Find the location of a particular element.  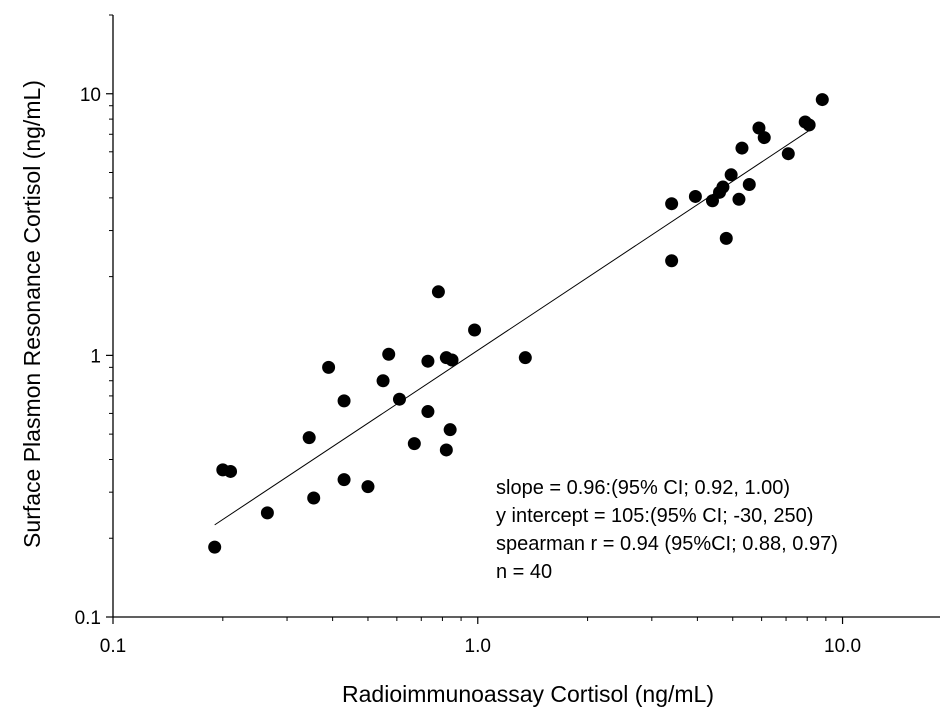

x-axis-title: Radioimmunoassay Cortisol (ng/mL) is located at coordinates (528, 694).